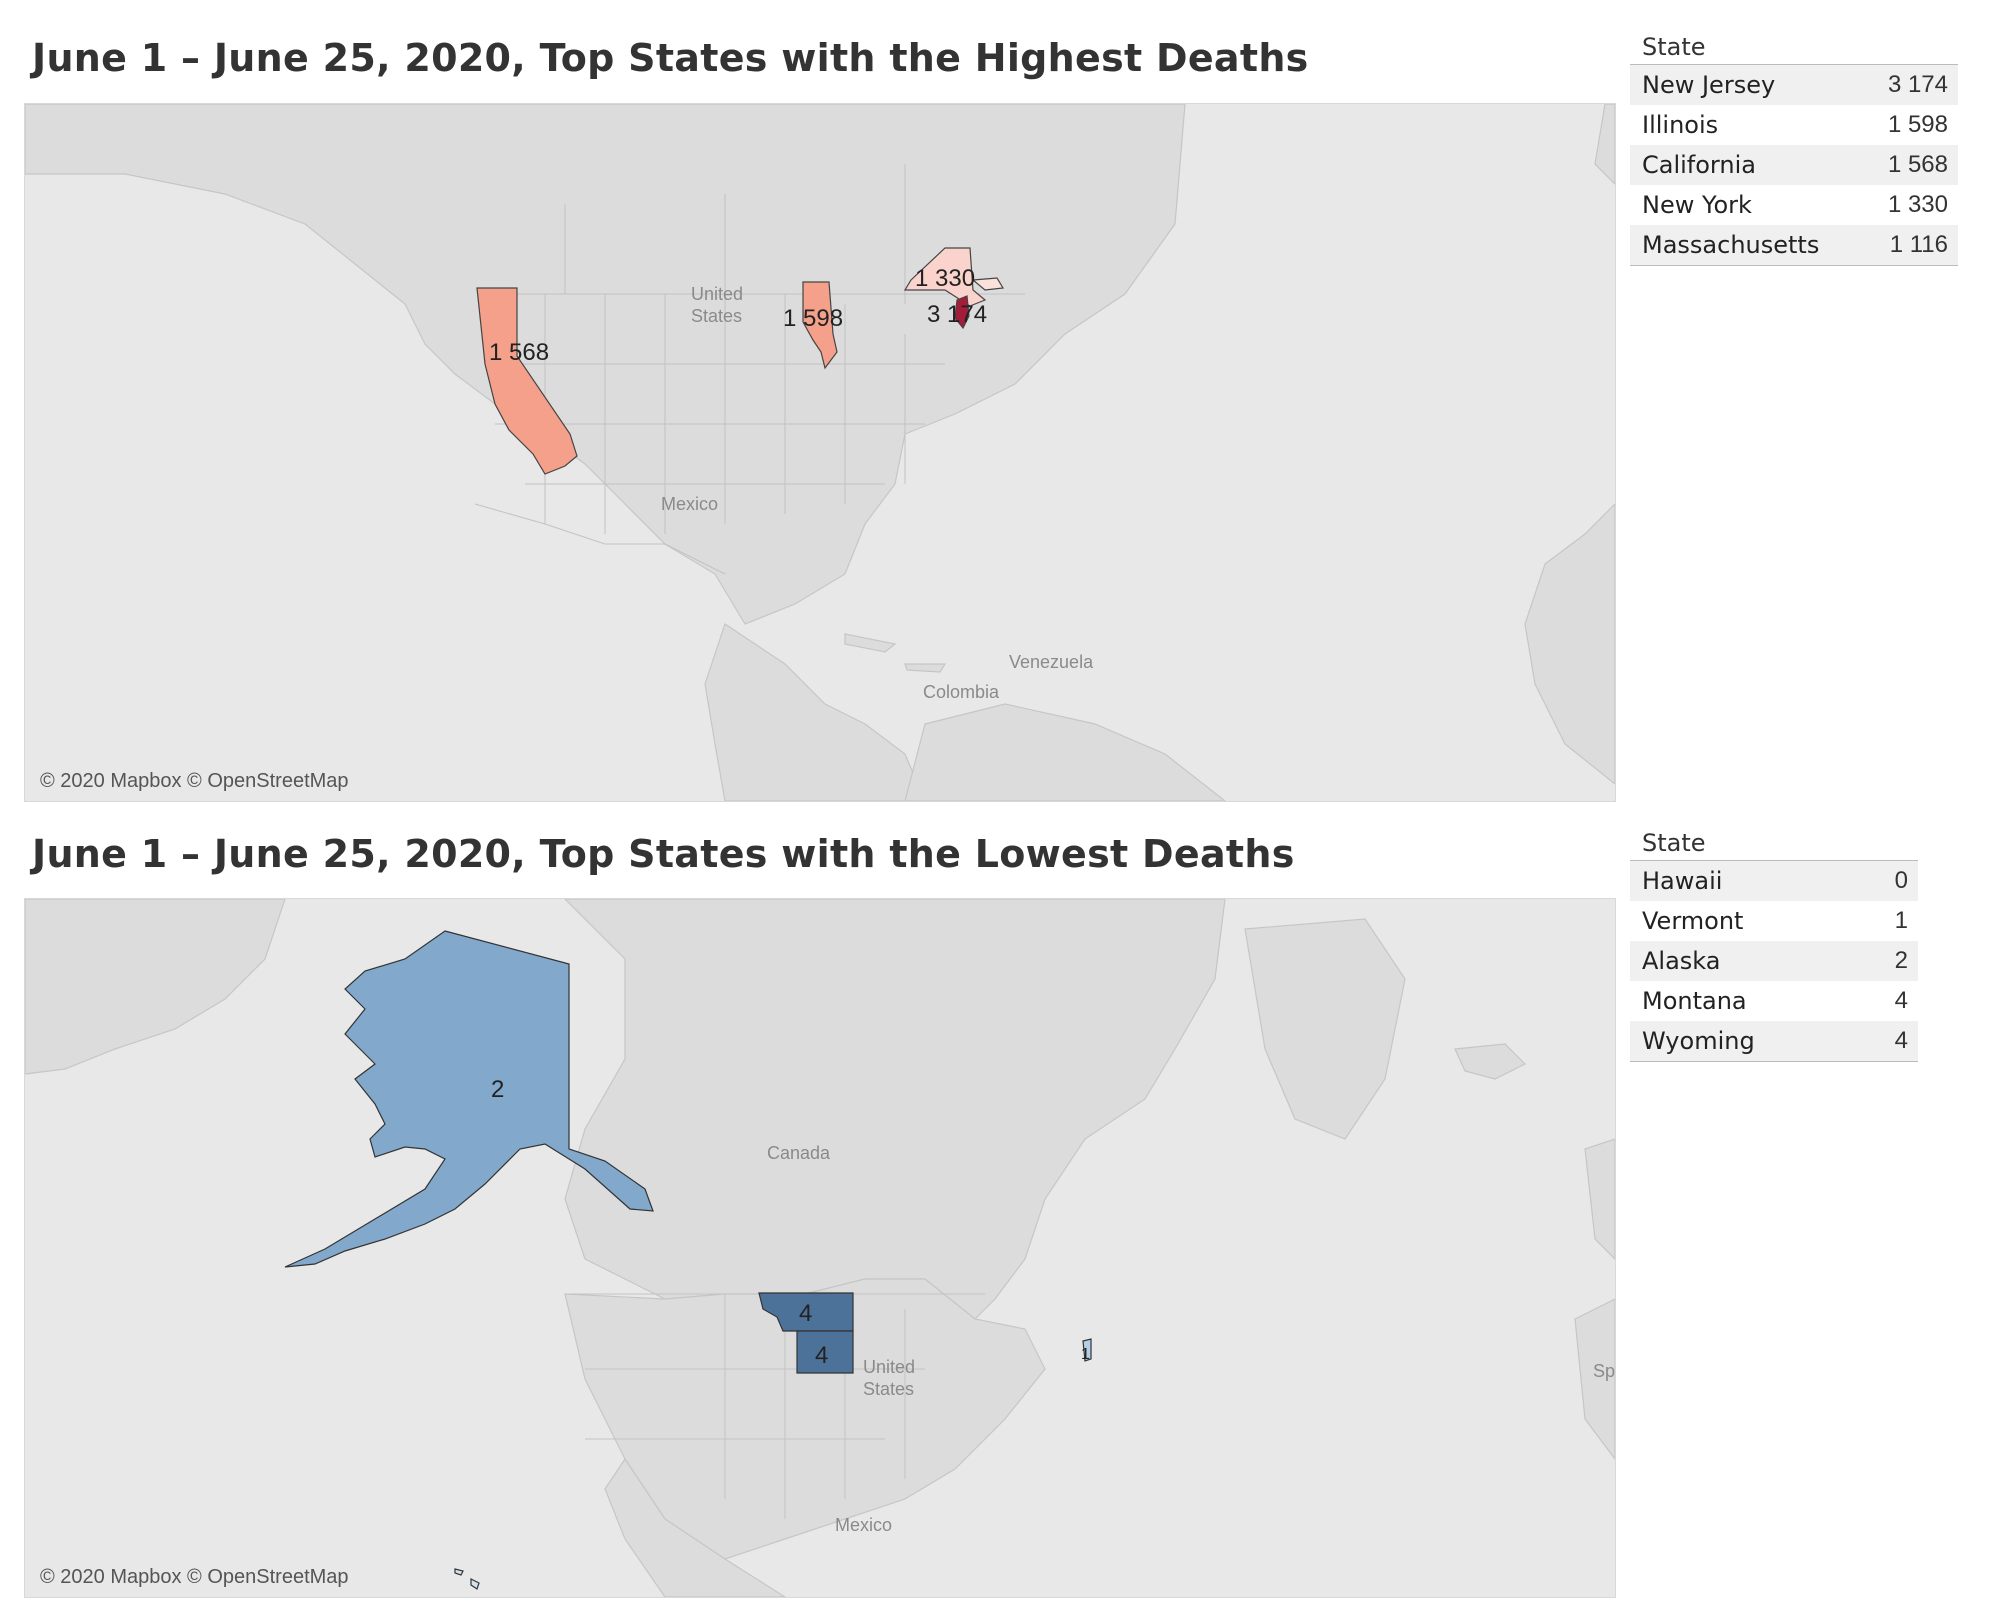  Describe the element at coordinates (1917, 164) in the screenshot. I see `legend-value: 1 568` at that location.